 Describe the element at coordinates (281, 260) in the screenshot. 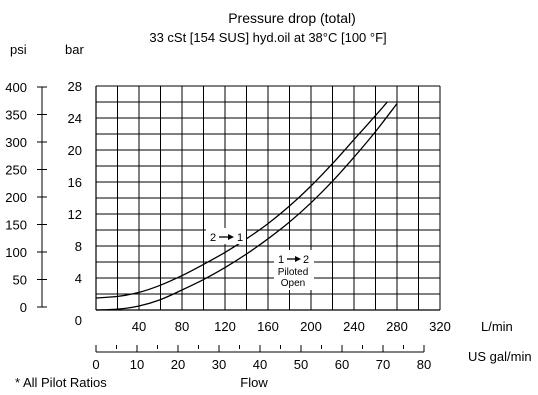

I see `series-2-label-from: 1` at that location.